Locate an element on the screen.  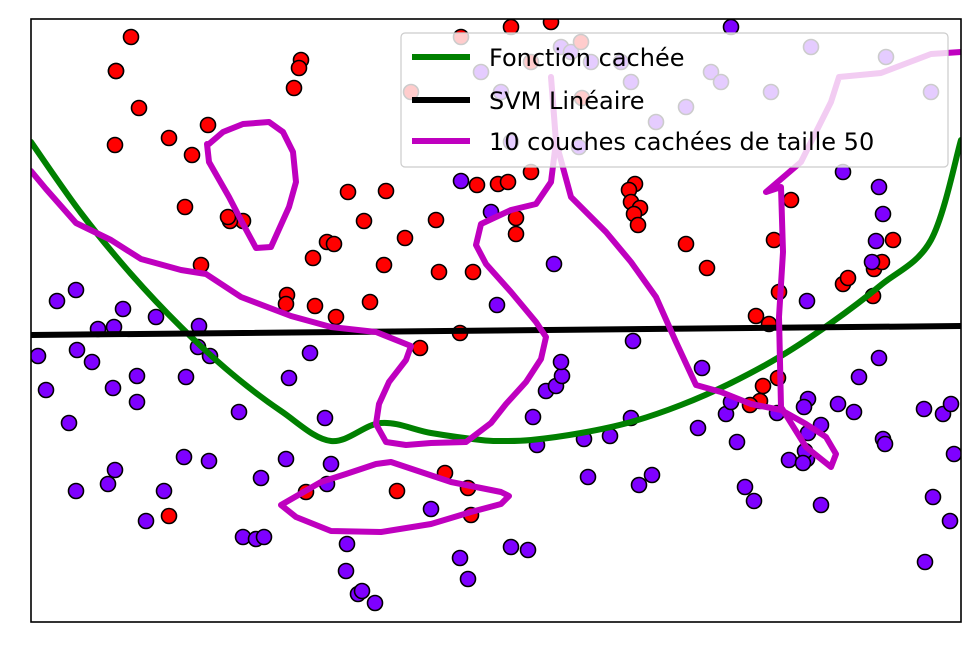
legend-label-svm: SVM Linéaire is located at coordinates (566, 101).